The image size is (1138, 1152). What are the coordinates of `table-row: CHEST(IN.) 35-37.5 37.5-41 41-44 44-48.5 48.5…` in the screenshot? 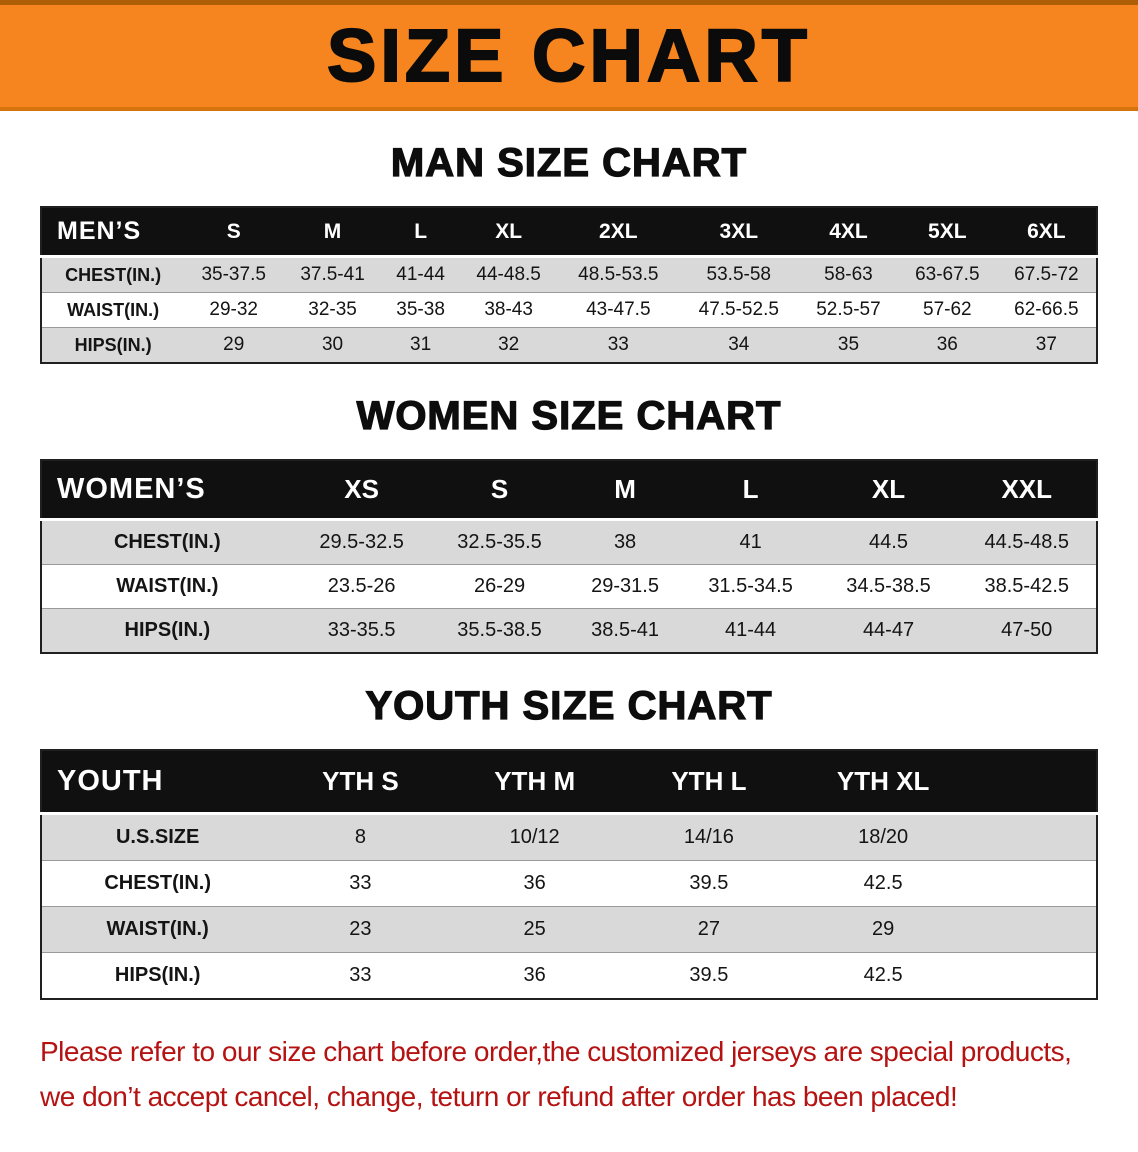 It's located at (569, 274).